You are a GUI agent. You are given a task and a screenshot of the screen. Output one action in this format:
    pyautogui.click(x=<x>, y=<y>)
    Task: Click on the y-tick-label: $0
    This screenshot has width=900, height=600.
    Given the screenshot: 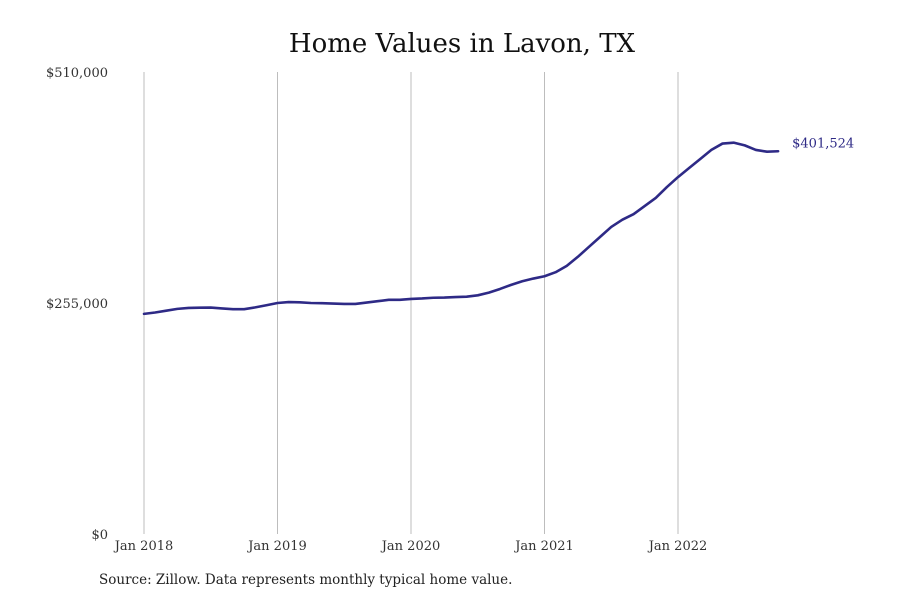 What is the action you would take?
    pyautogui.click(x=99, y=535)
    